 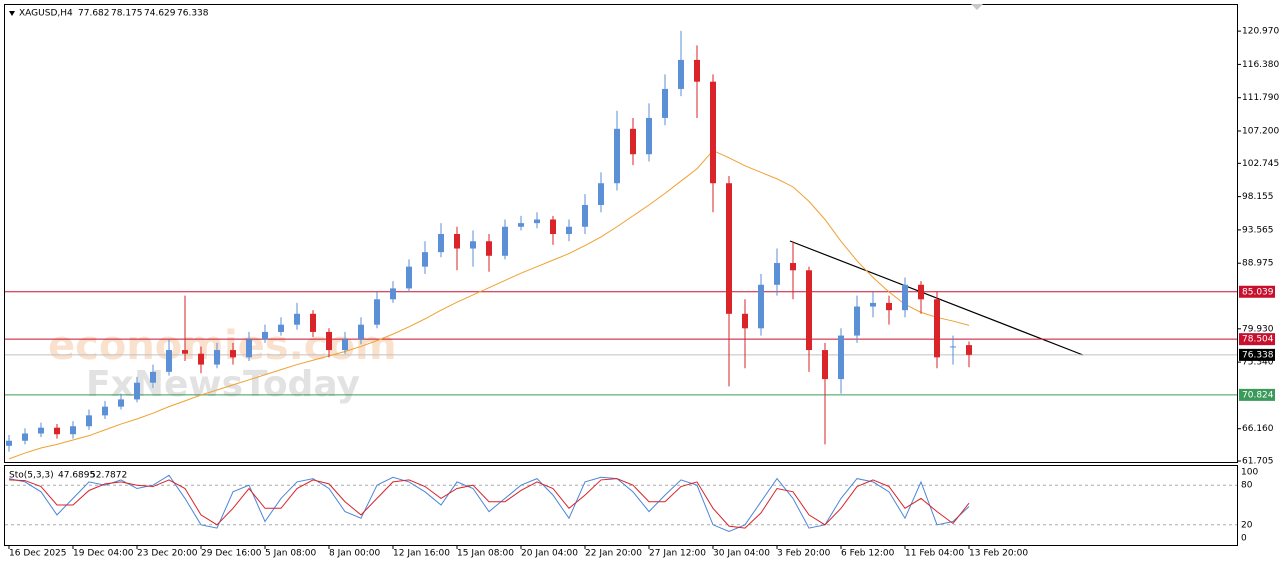 I want to click on symbol: XAGUSD,H4, so click(x=46, y=14).